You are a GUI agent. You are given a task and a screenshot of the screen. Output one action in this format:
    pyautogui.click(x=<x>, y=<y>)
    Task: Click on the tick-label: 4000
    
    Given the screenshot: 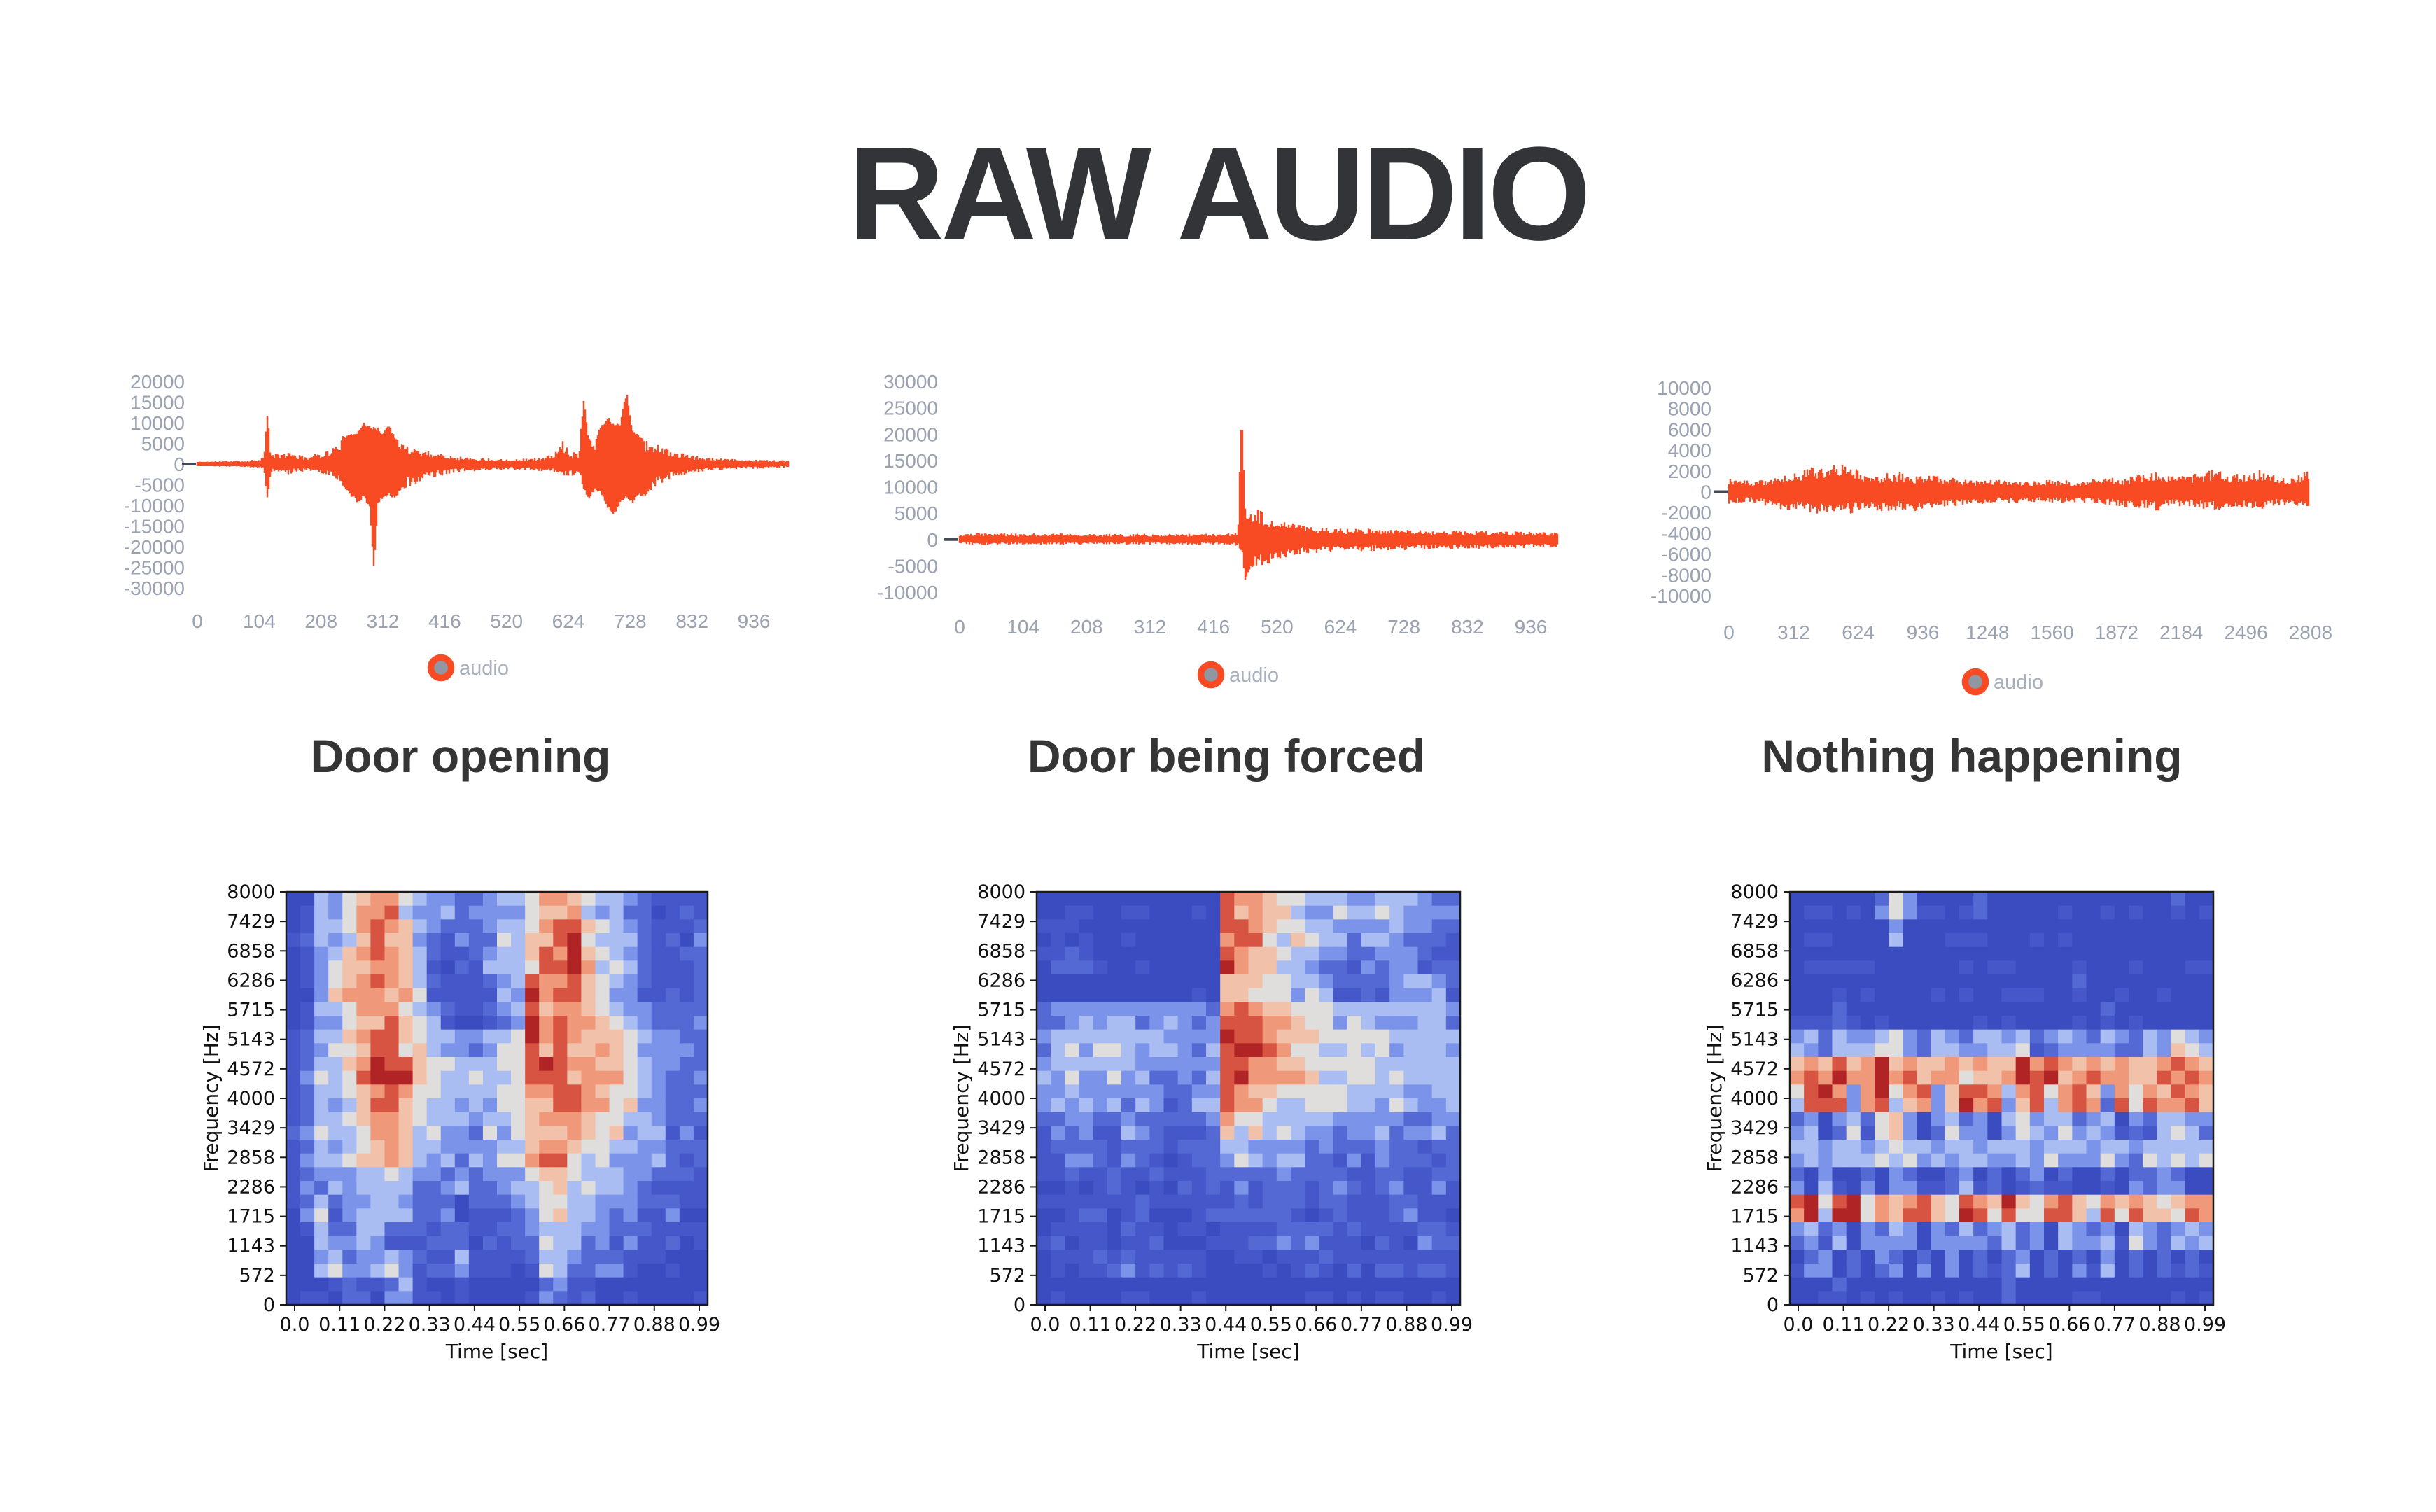 What is the action you would take?
    pyautogui.click(x=1754, y=1099)
    